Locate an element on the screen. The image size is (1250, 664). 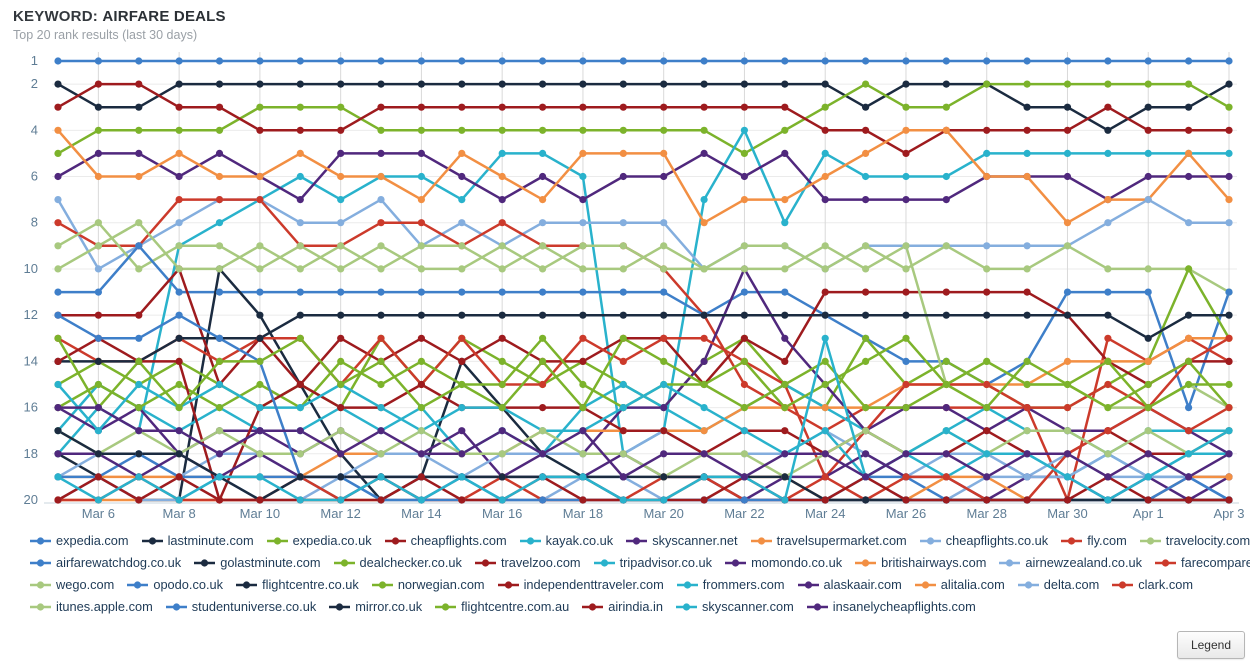
series-point-airfarewatchdog.co.uk is located at coordinates (421, 292).